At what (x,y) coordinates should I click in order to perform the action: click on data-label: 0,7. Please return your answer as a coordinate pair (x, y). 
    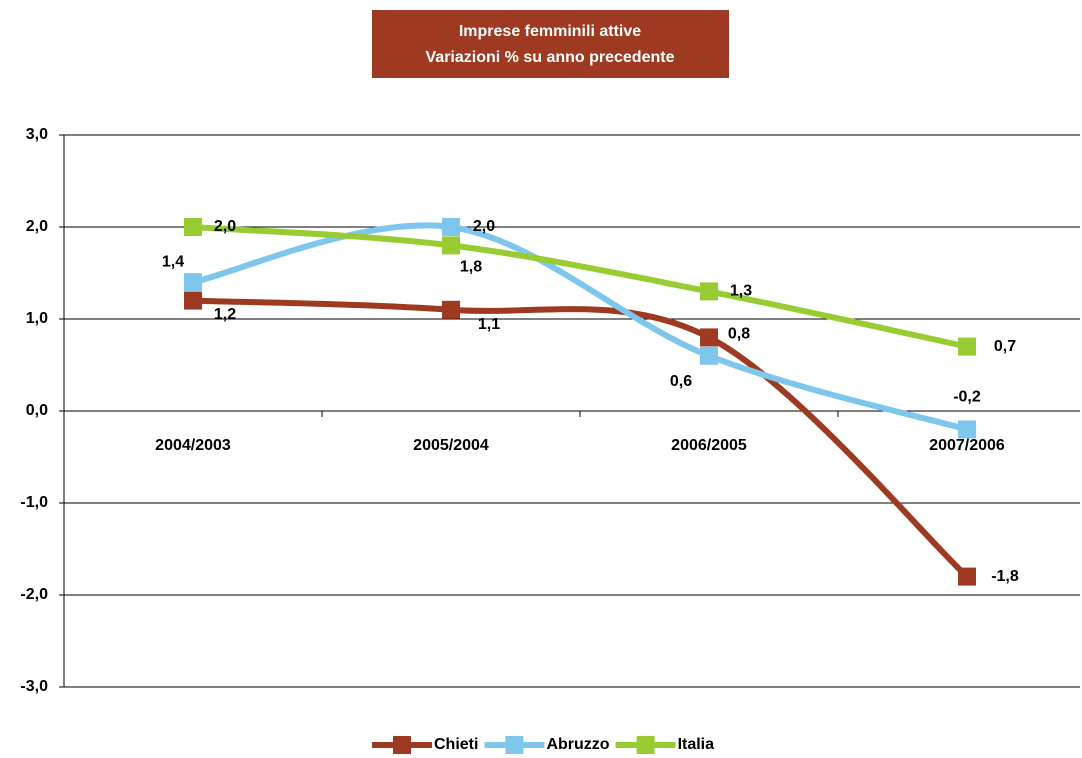
    Looking at the image, I should click on (1005, 346).